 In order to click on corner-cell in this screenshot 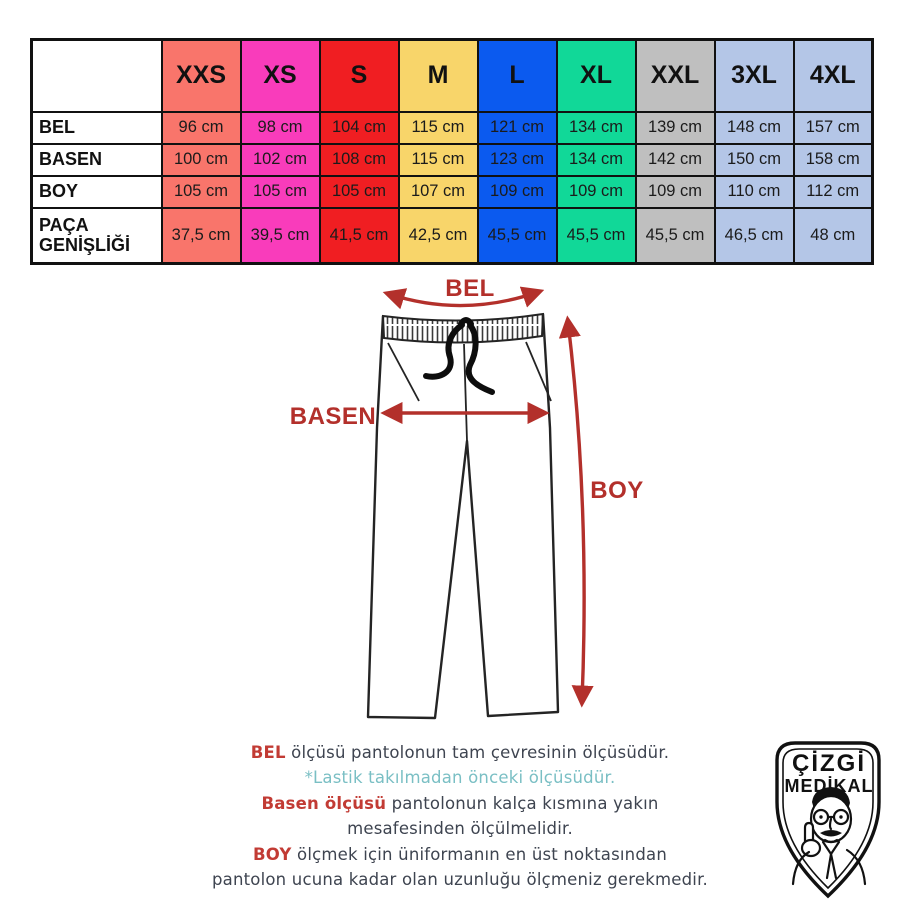, I will do `click(96, 75)`.